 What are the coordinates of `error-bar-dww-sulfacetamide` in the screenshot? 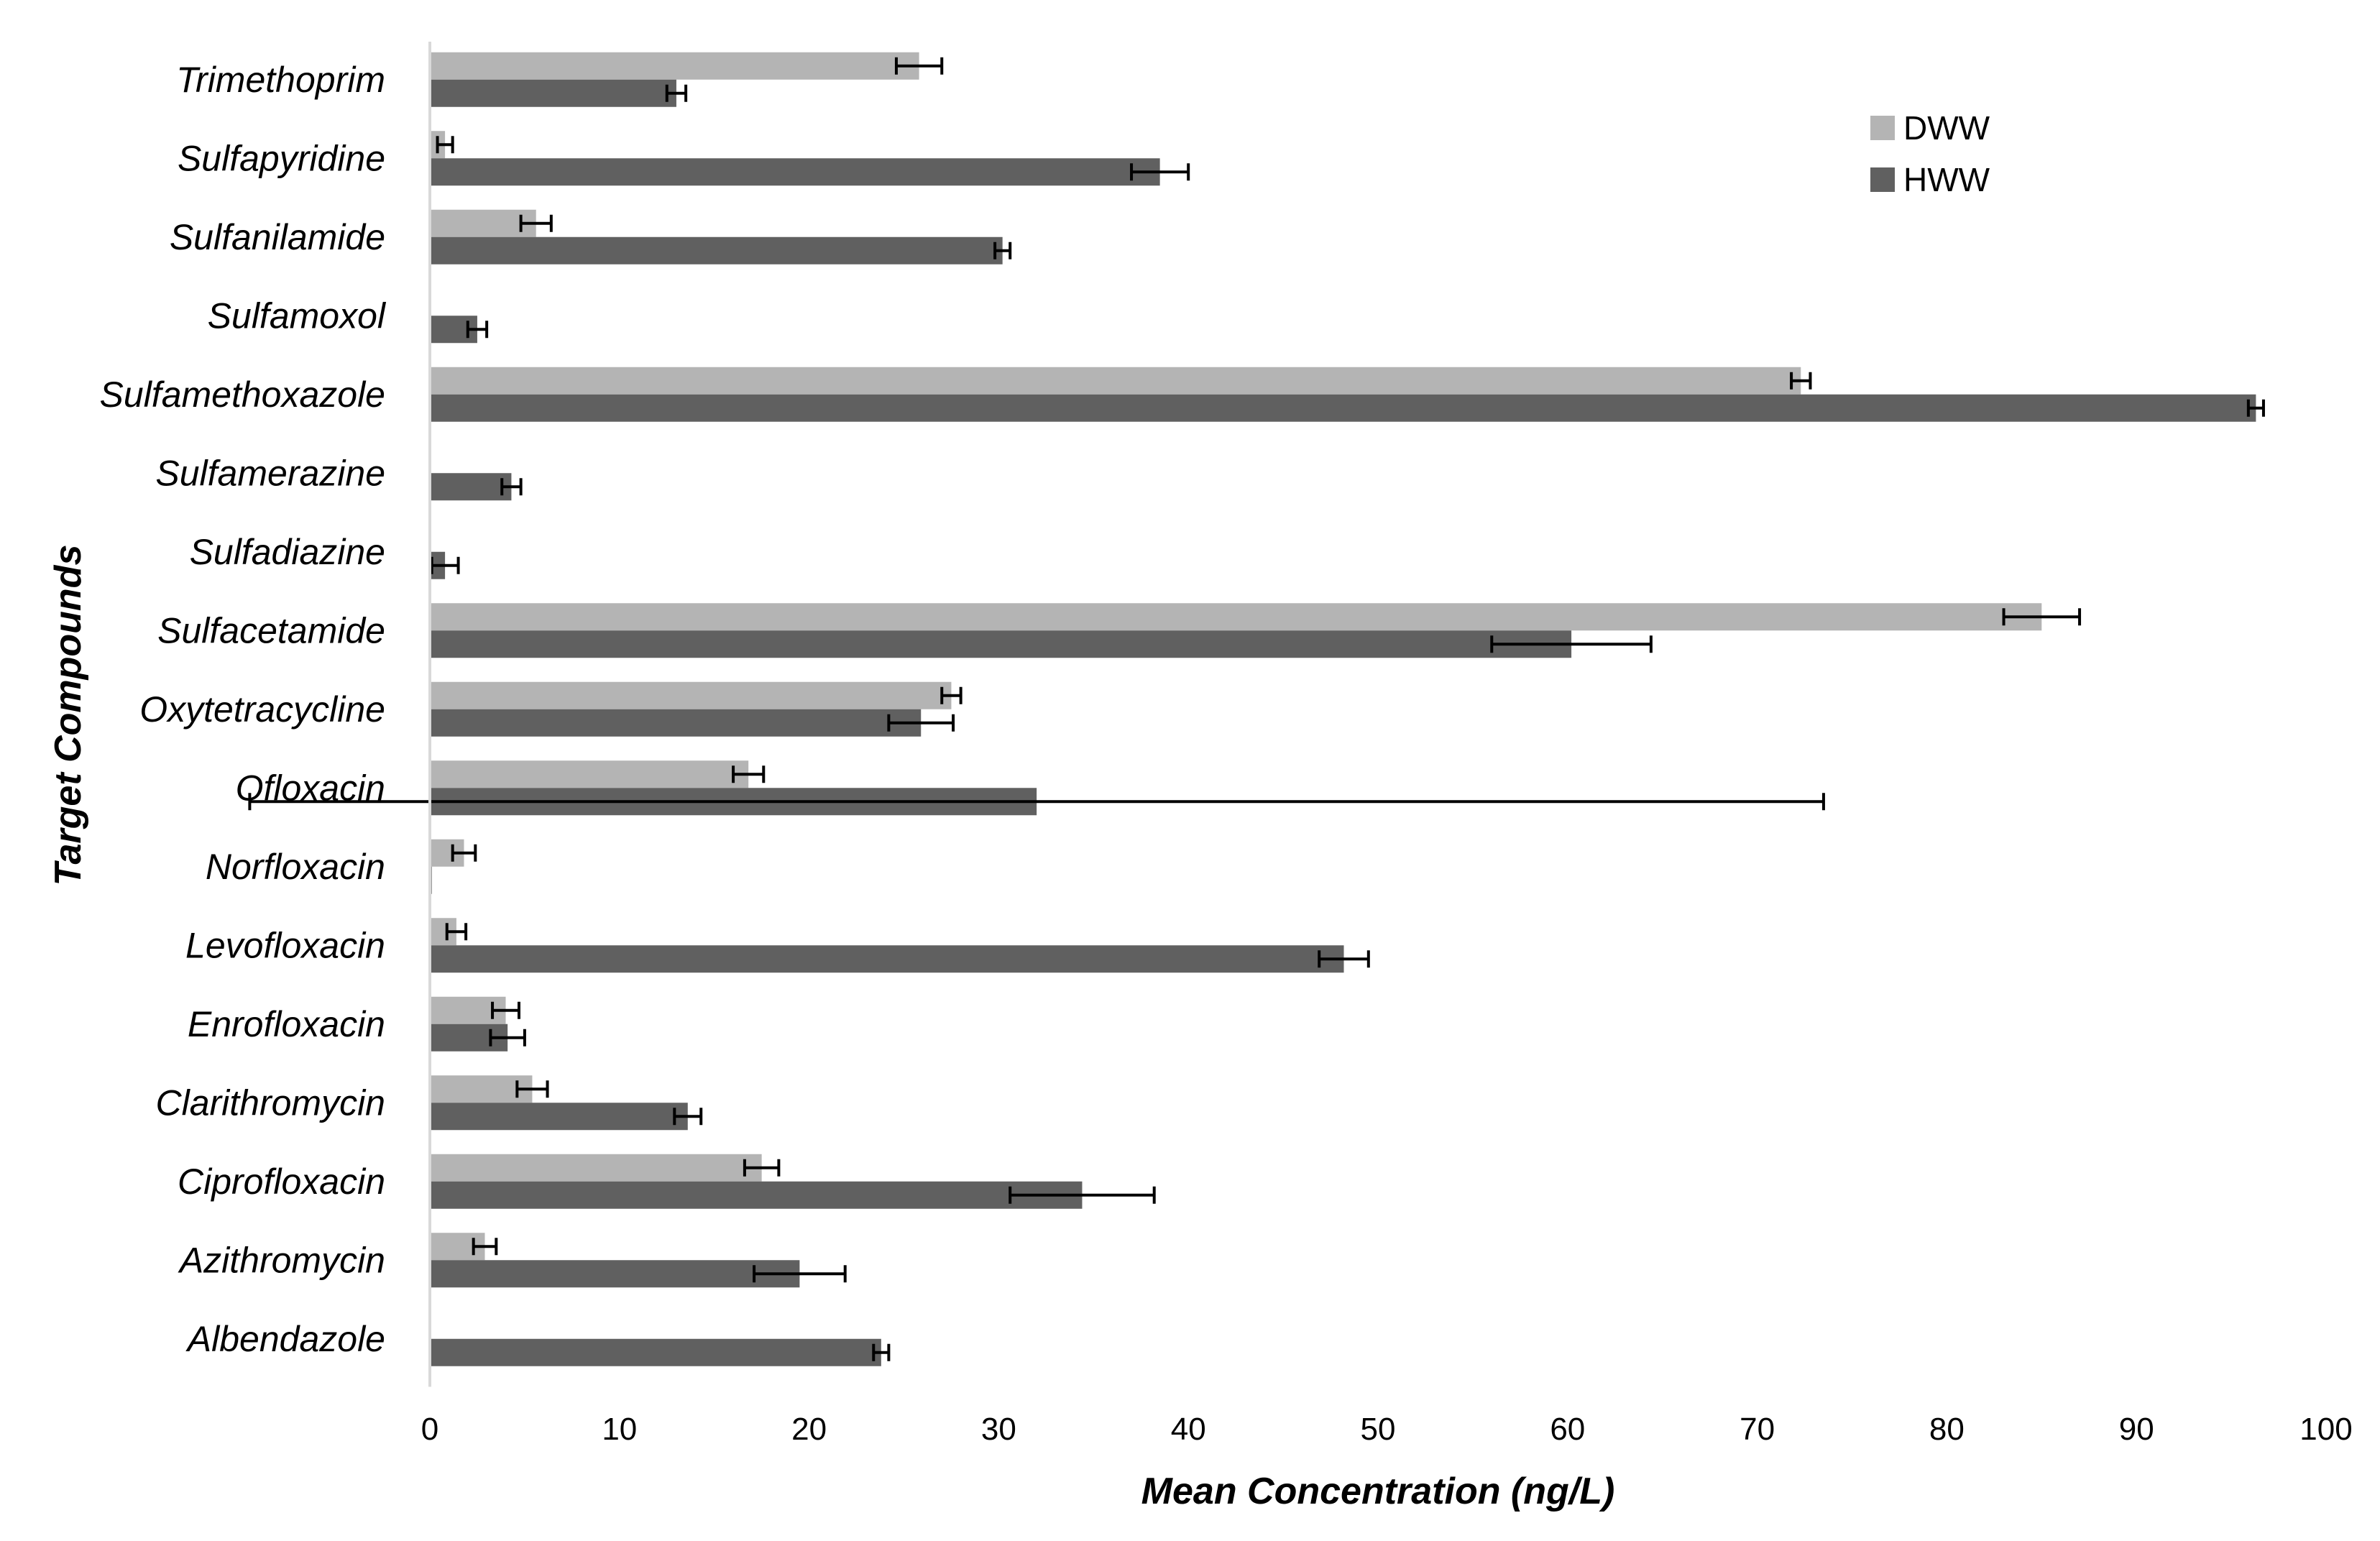 It's located at (2042, 617).